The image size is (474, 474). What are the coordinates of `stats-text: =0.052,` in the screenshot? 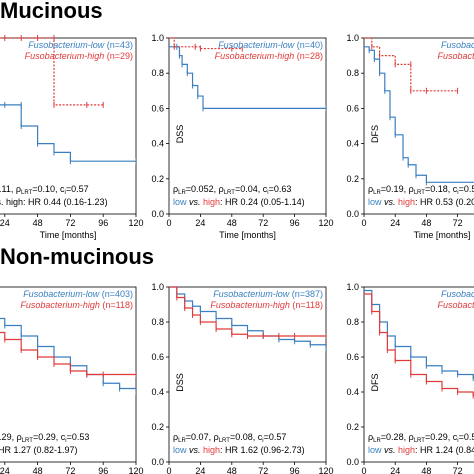 It's located at (202, 189).